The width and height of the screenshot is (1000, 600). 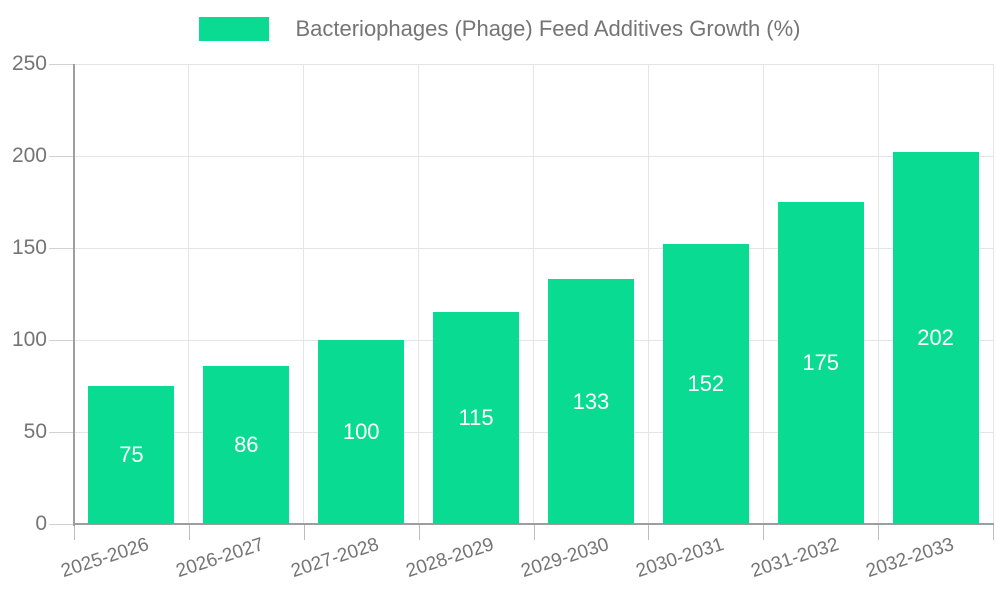 What do you see at coordinates (41, 523) in the screenshot?
I see `y-axis-tick-label: 0` at bounding box center [41, 523].